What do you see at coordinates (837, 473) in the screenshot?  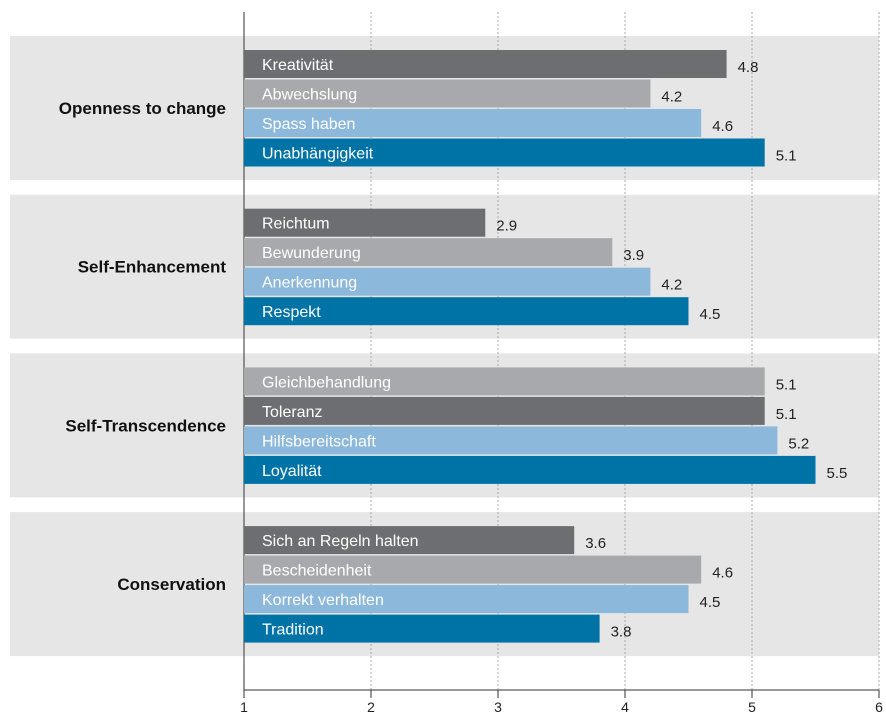 I see `value-label: 5.5` at bounding box center [837, 473].